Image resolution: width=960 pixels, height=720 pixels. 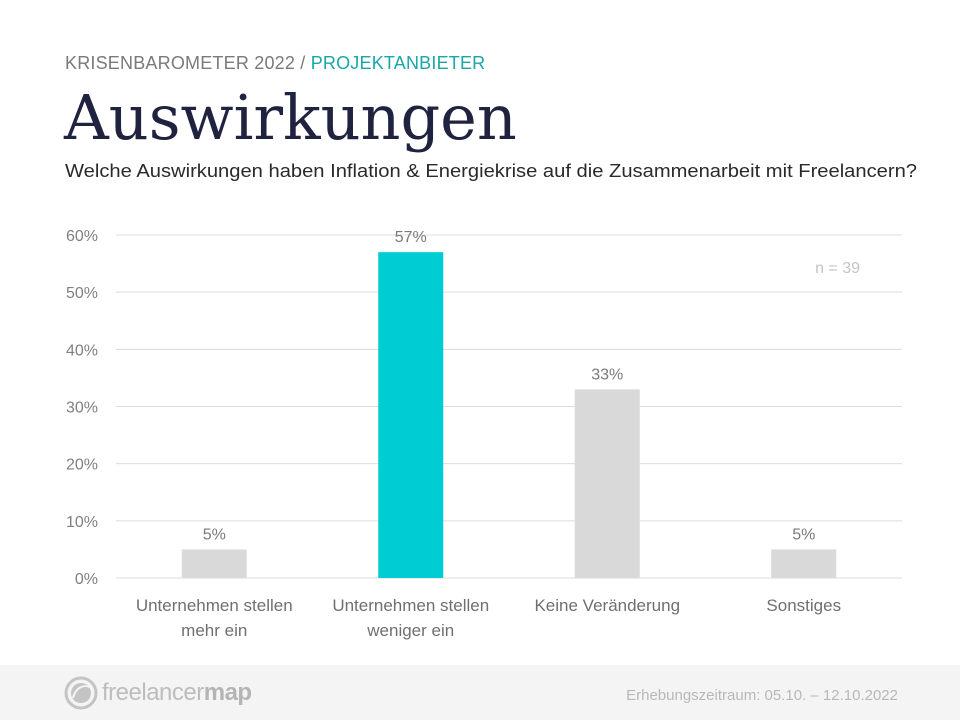 I want to click on x-category-label: Keine Veränderung, so click(x=607, y=605).